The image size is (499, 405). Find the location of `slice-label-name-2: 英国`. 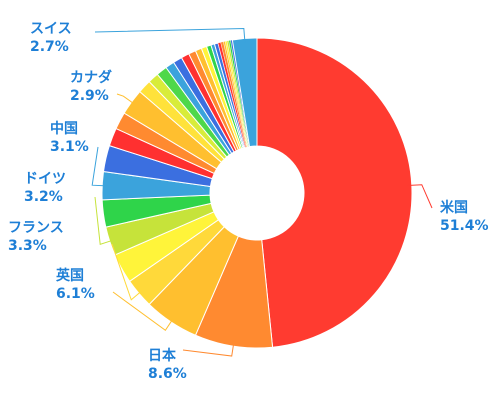

slice-label-name-2: 英国 is located at coordinates (69, 275).